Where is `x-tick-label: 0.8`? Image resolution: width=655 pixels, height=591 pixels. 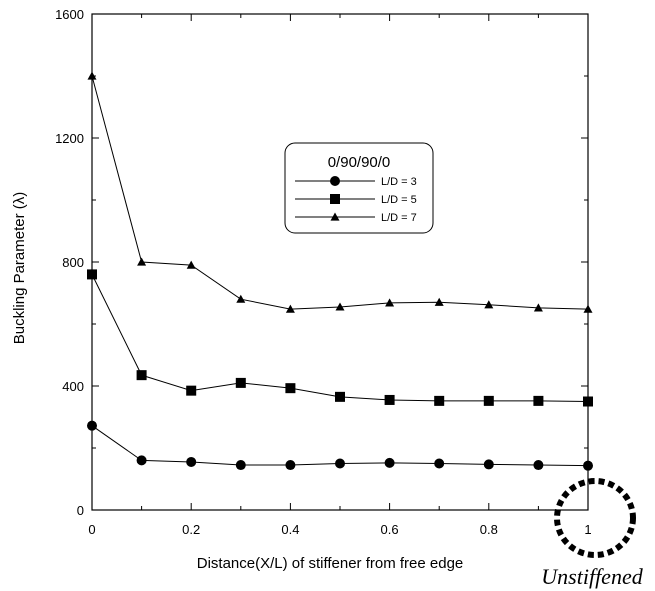
x-tick-label: 0.8 is located at coordinates (489, 529).